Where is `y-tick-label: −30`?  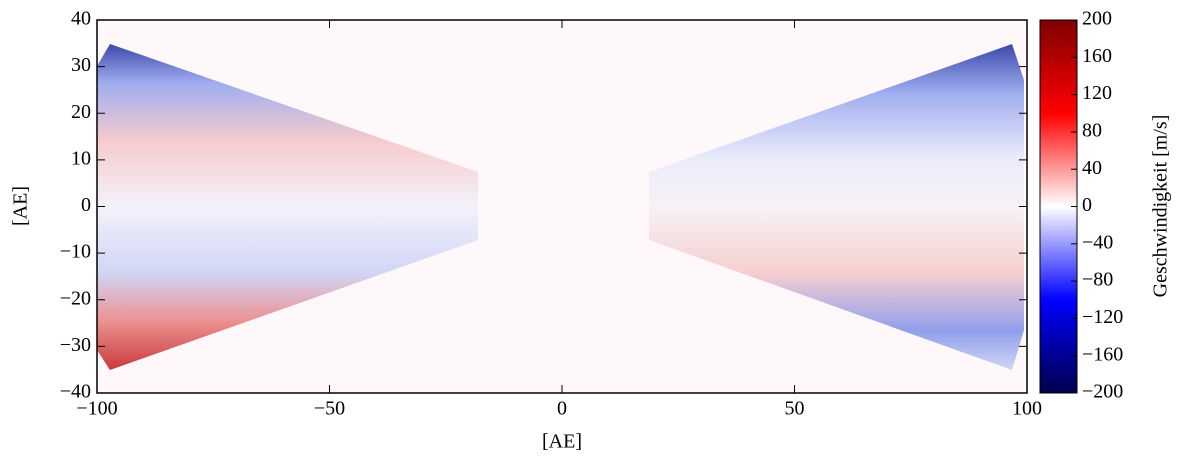
y-tick-label: −30 is located at coordinates (75, 345).